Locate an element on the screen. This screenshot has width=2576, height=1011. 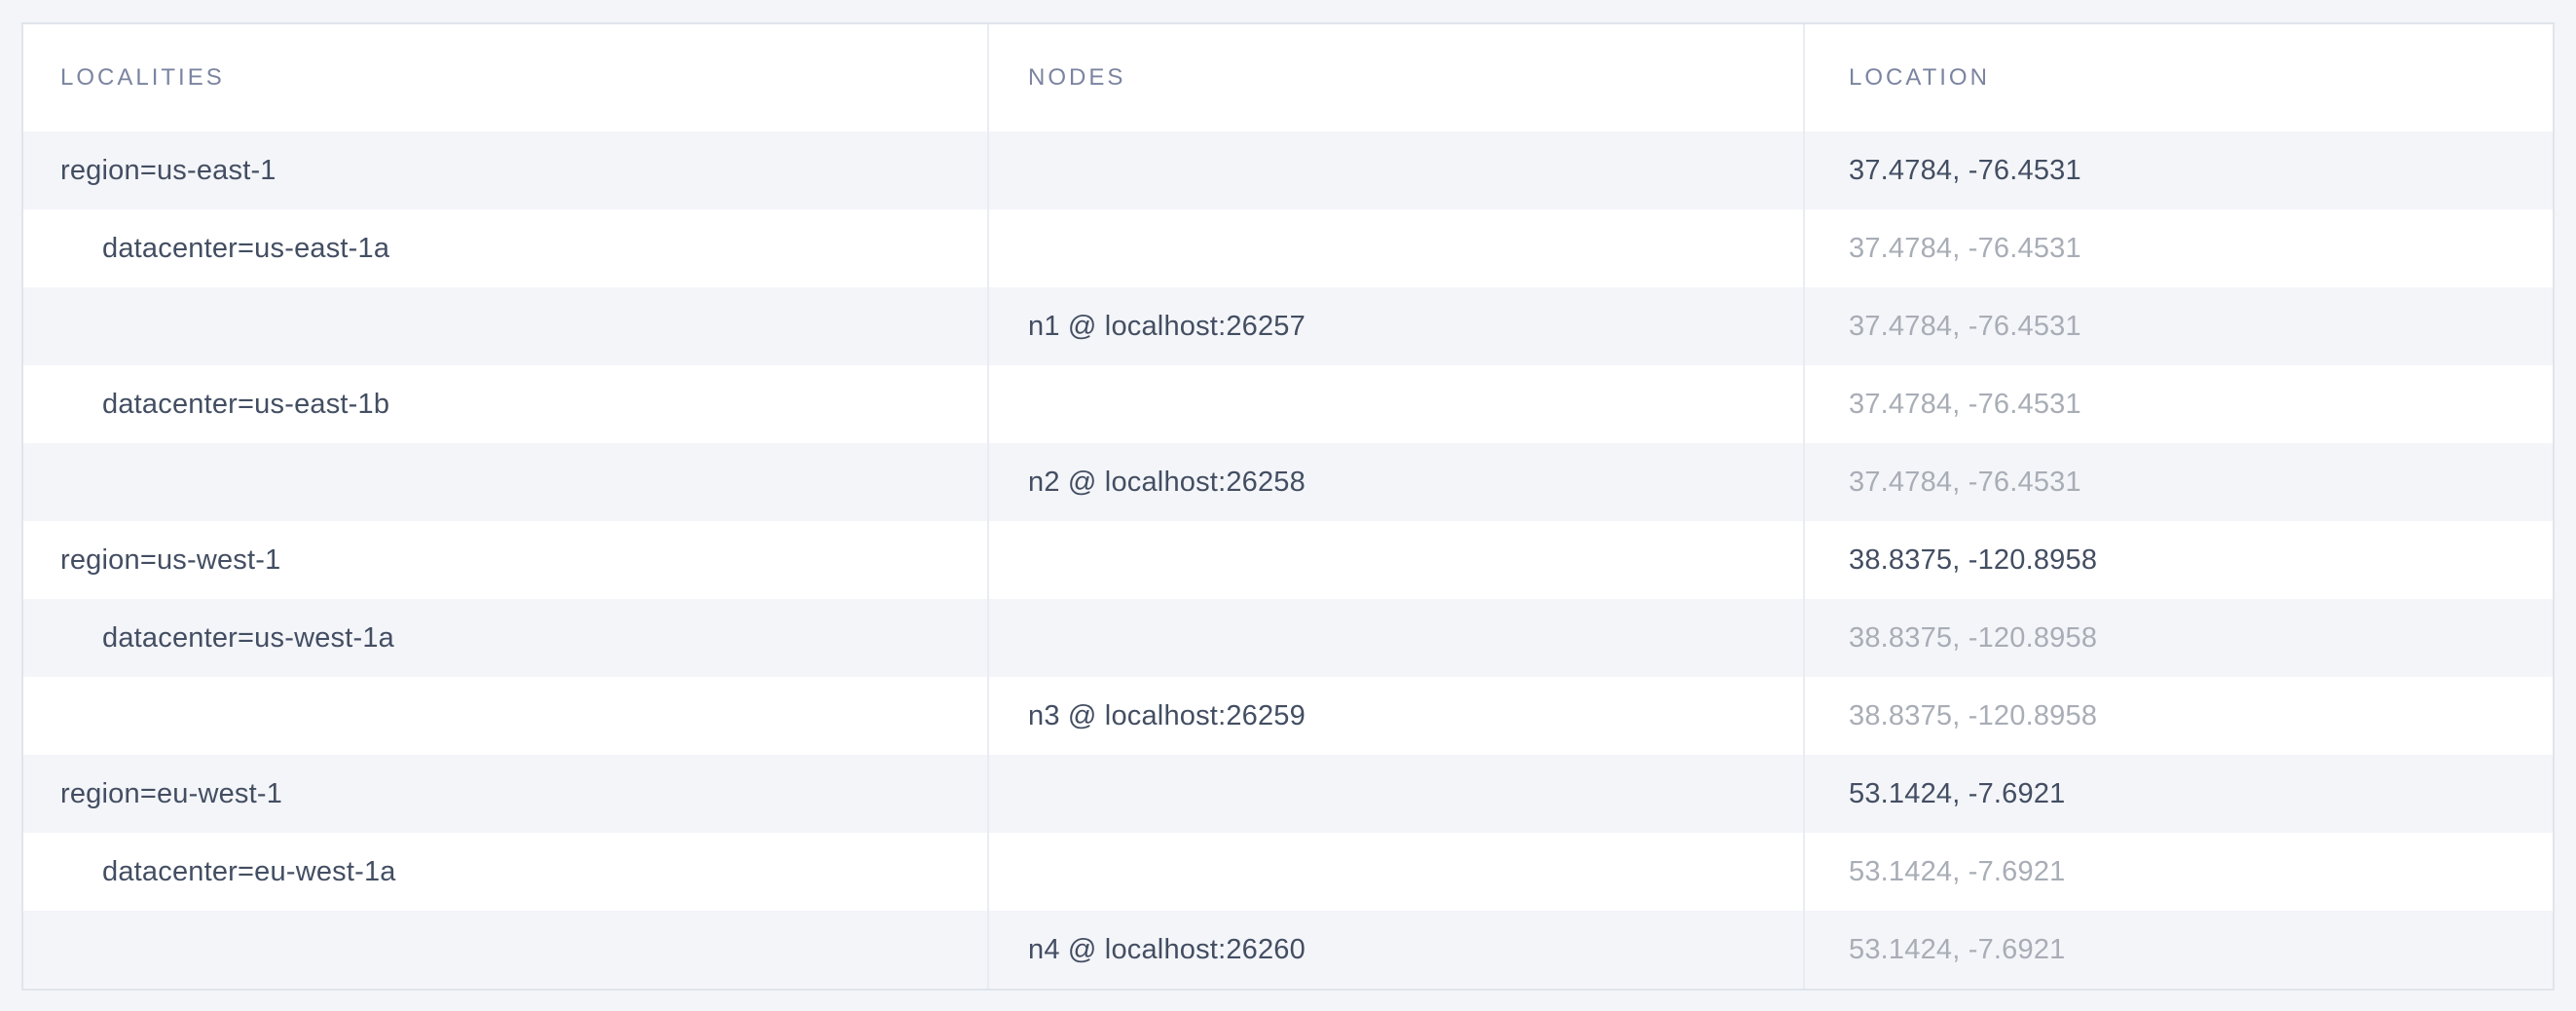
node-cell: n3 @ localhost:26259 is located at coordinates (1397, 716).